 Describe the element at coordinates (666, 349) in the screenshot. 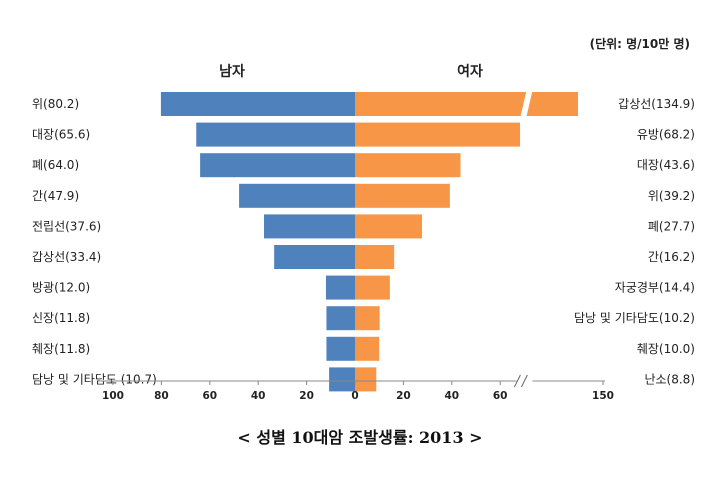

I see `female-category-label-8: 췌장(10.0)` at that location.